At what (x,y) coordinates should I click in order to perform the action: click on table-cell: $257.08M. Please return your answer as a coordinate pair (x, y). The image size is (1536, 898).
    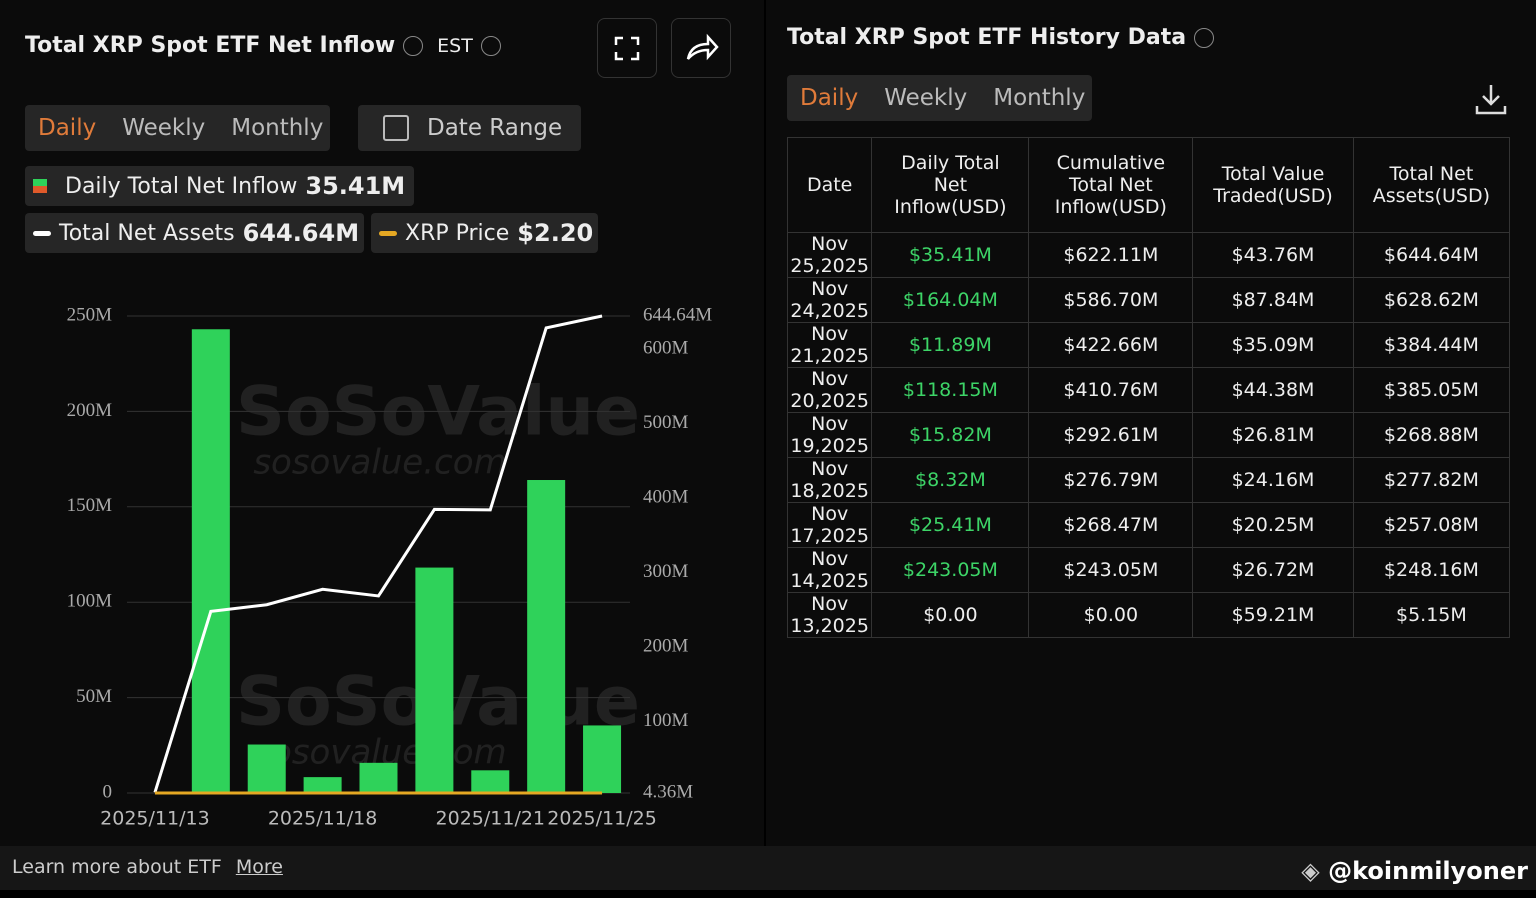
    Looking at the image, I should click on (1431, 525).